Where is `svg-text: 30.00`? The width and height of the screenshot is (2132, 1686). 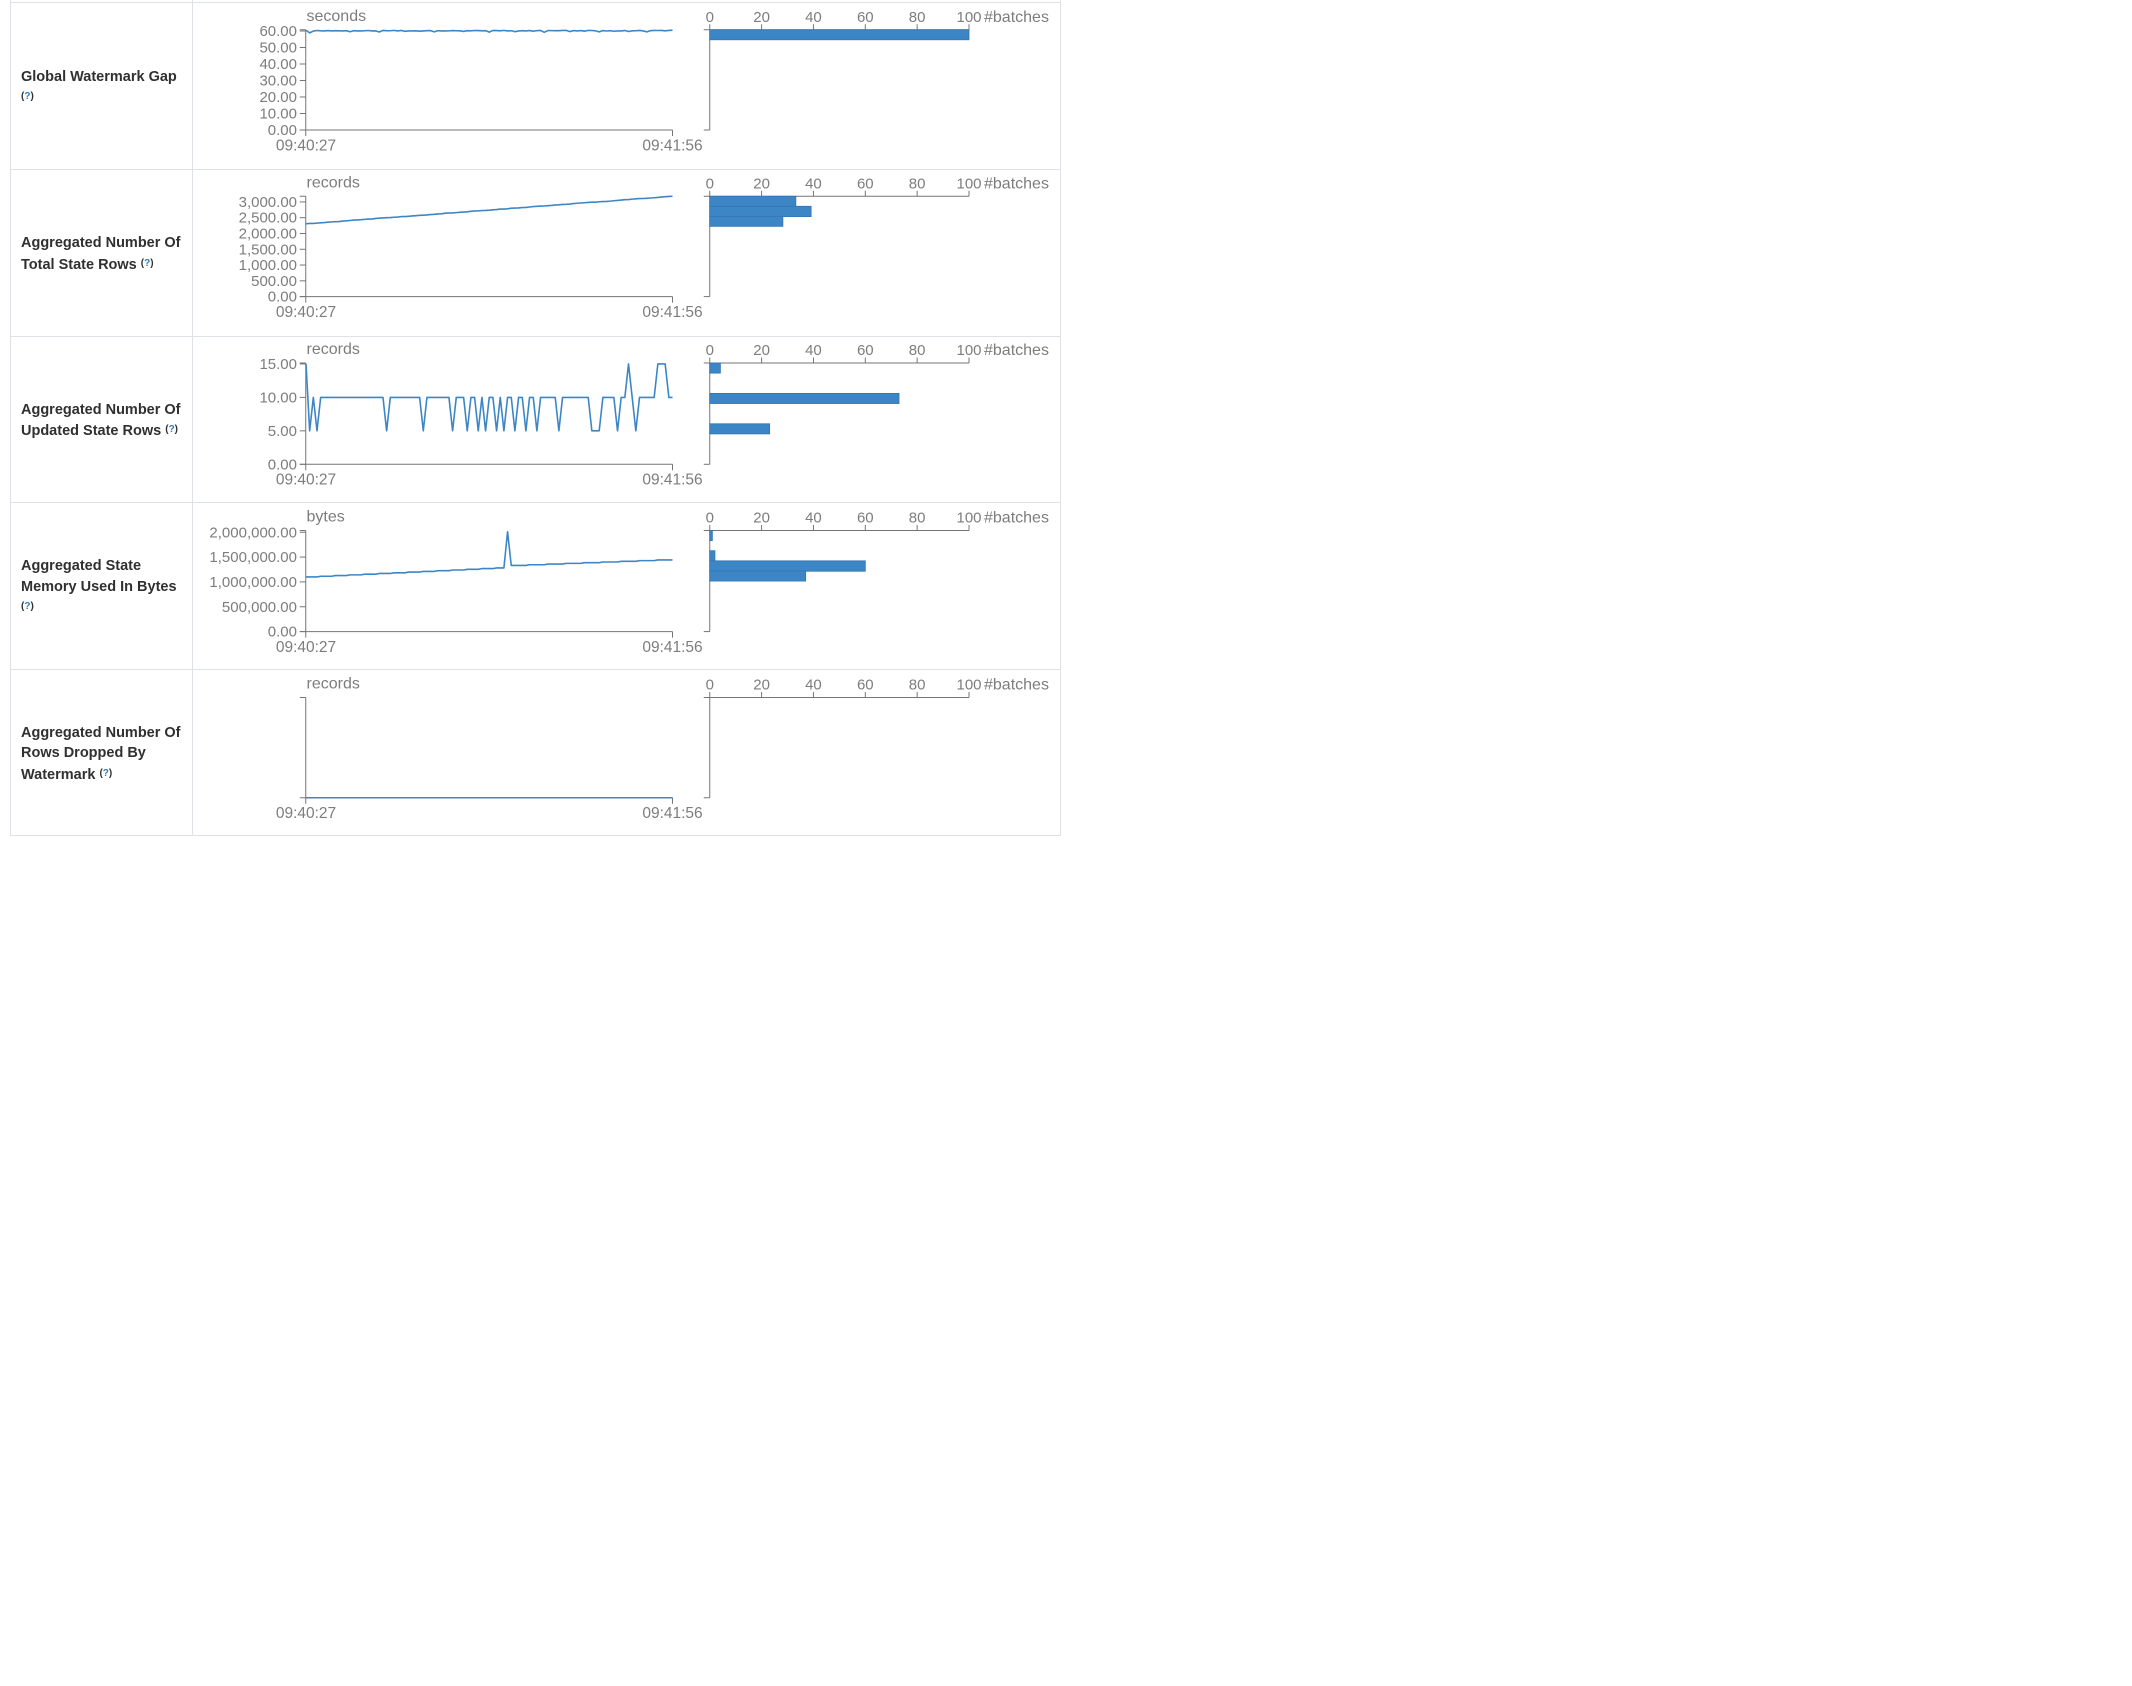 svg-text: 30.00 is located at coordinates (278, 81).